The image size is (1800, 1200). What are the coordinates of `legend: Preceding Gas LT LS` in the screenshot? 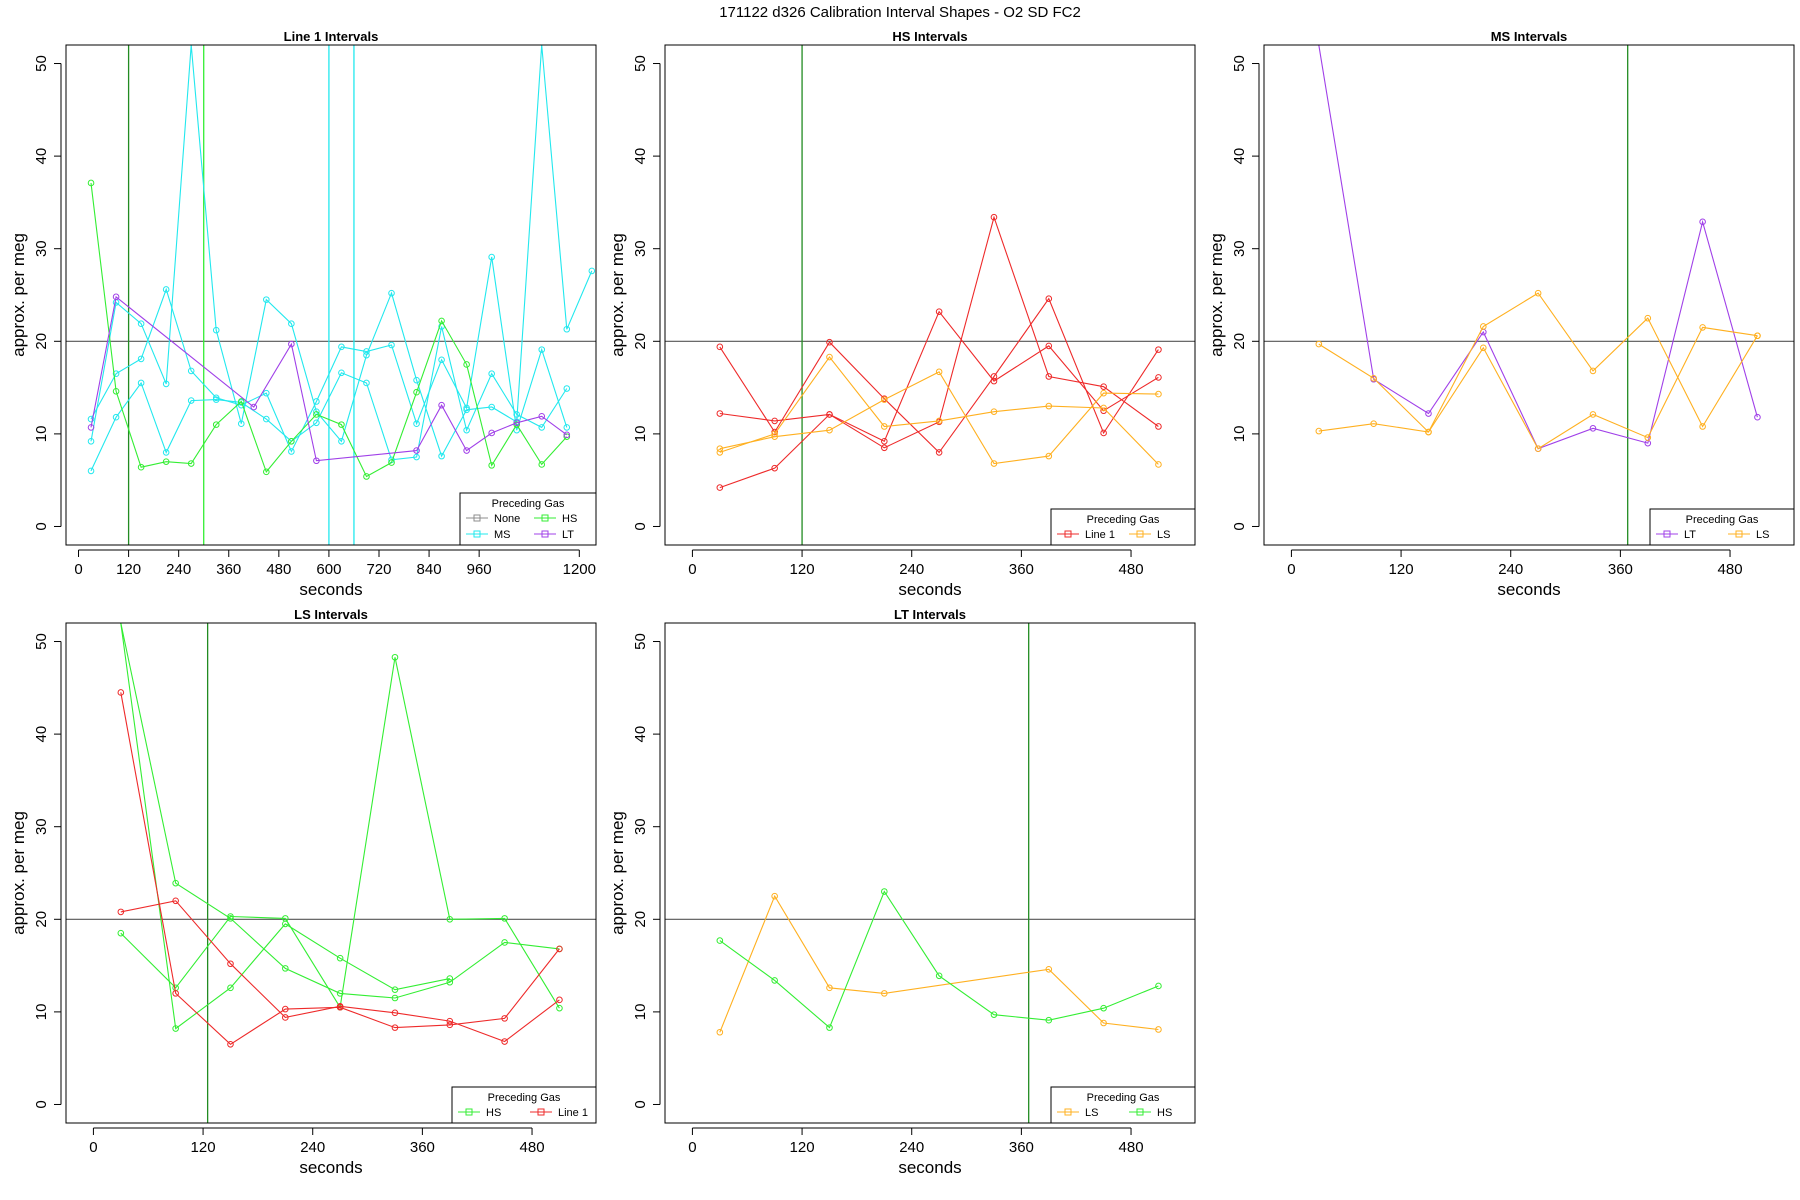 It's located at (1722, 527).